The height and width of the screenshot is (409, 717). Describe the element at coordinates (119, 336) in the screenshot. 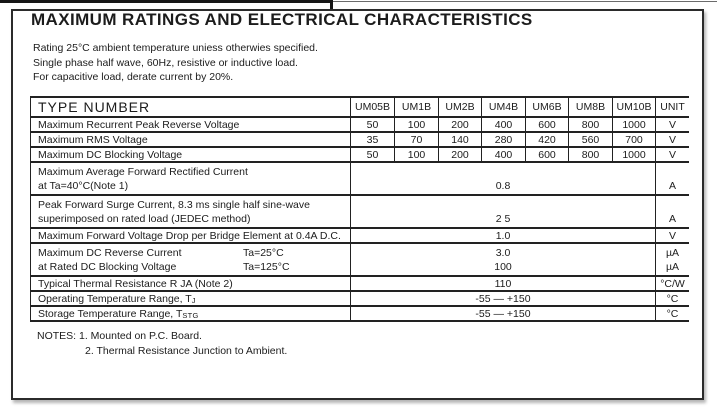

I see `note-line-1: NOTES: 1. Mounted on P.C. Board.` at that location.